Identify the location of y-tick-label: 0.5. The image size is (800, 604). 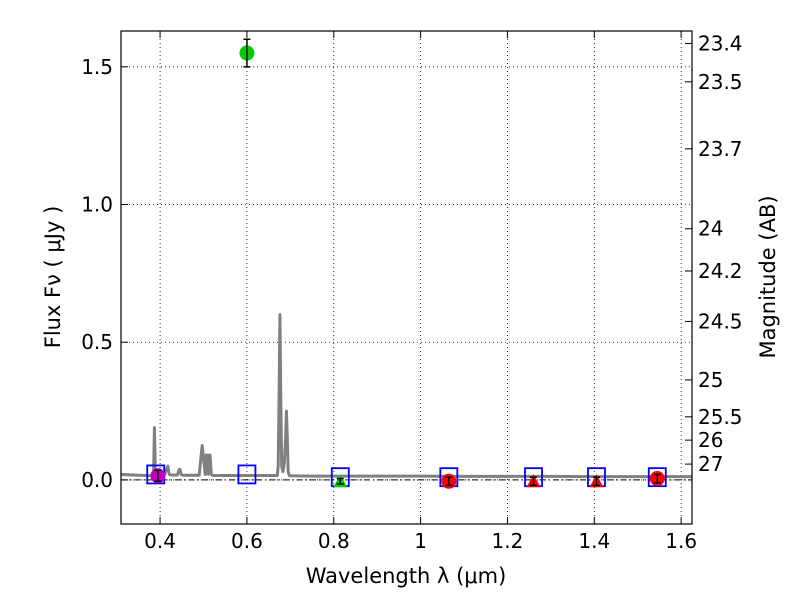
(97, 342).